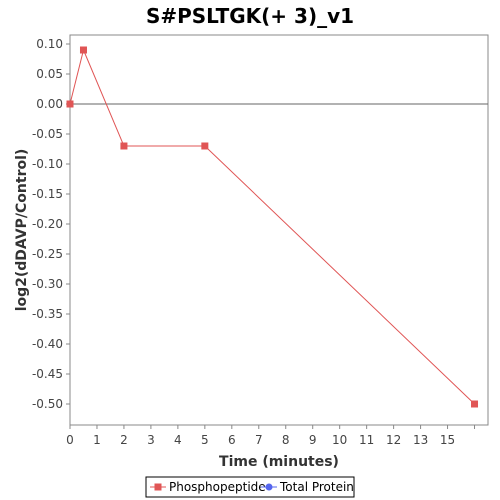 Image resolution: width=500 pixels, height=500 pixels. I want to click on x-tick-label: 4, so click(178, 440).